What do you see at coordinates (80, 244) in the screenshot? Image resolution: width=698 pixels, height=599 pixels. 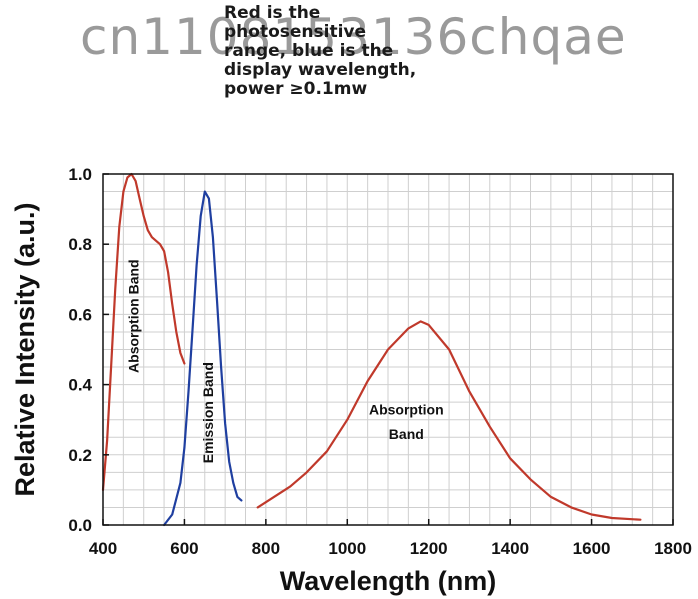 I see `y-tick-label: 0.8` at bounding box center [80, 244].